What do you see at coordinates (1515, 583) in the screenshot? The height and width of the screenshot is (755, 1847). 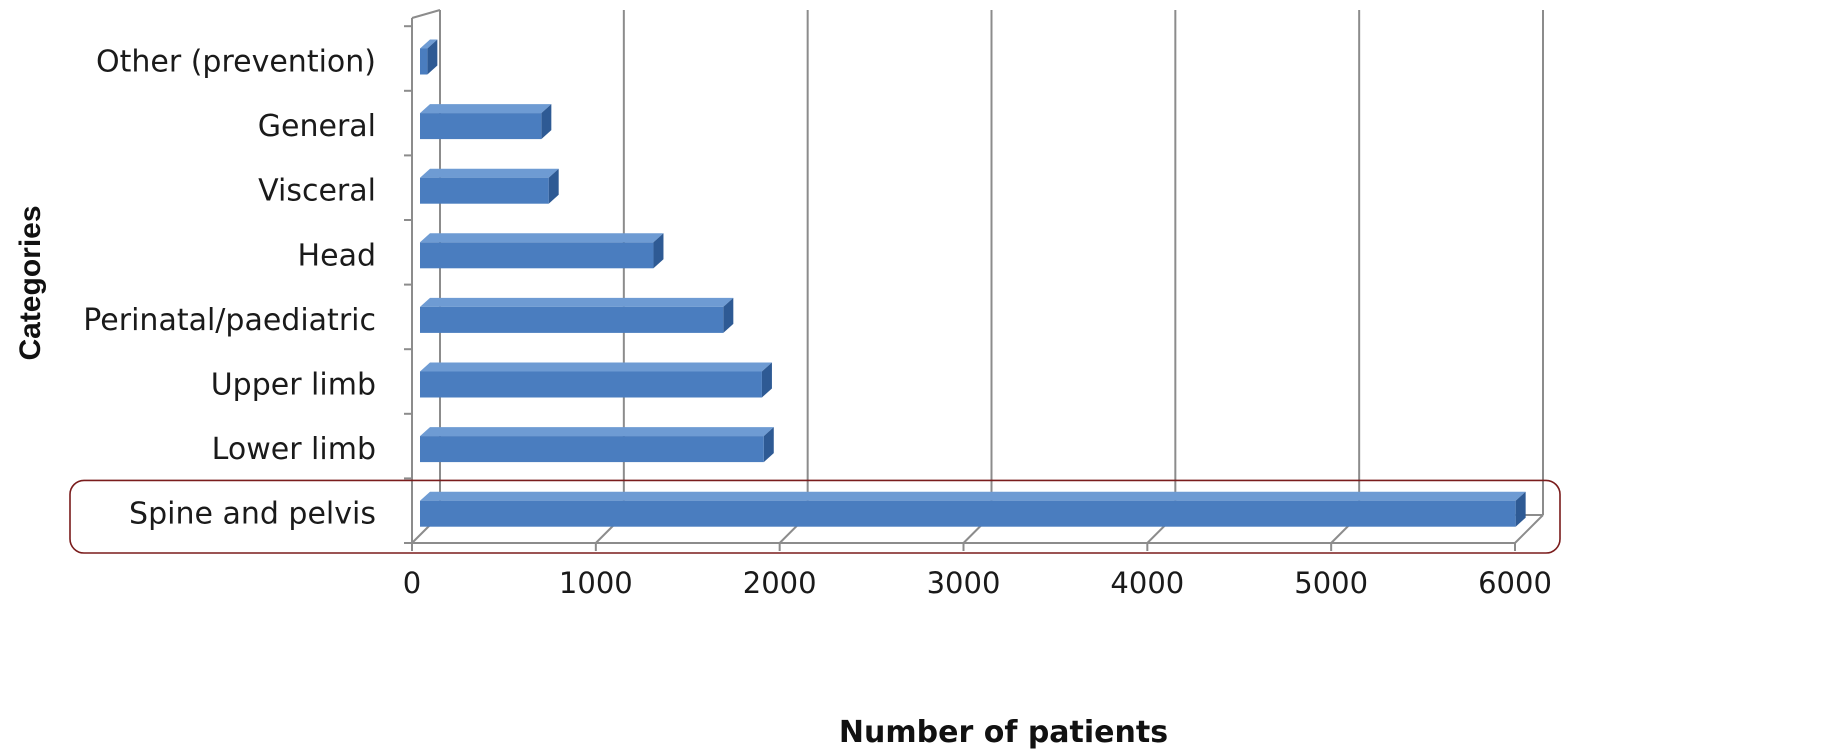 I see `x-tick-label-6000: 6000` at bounding box center [1515, 583].